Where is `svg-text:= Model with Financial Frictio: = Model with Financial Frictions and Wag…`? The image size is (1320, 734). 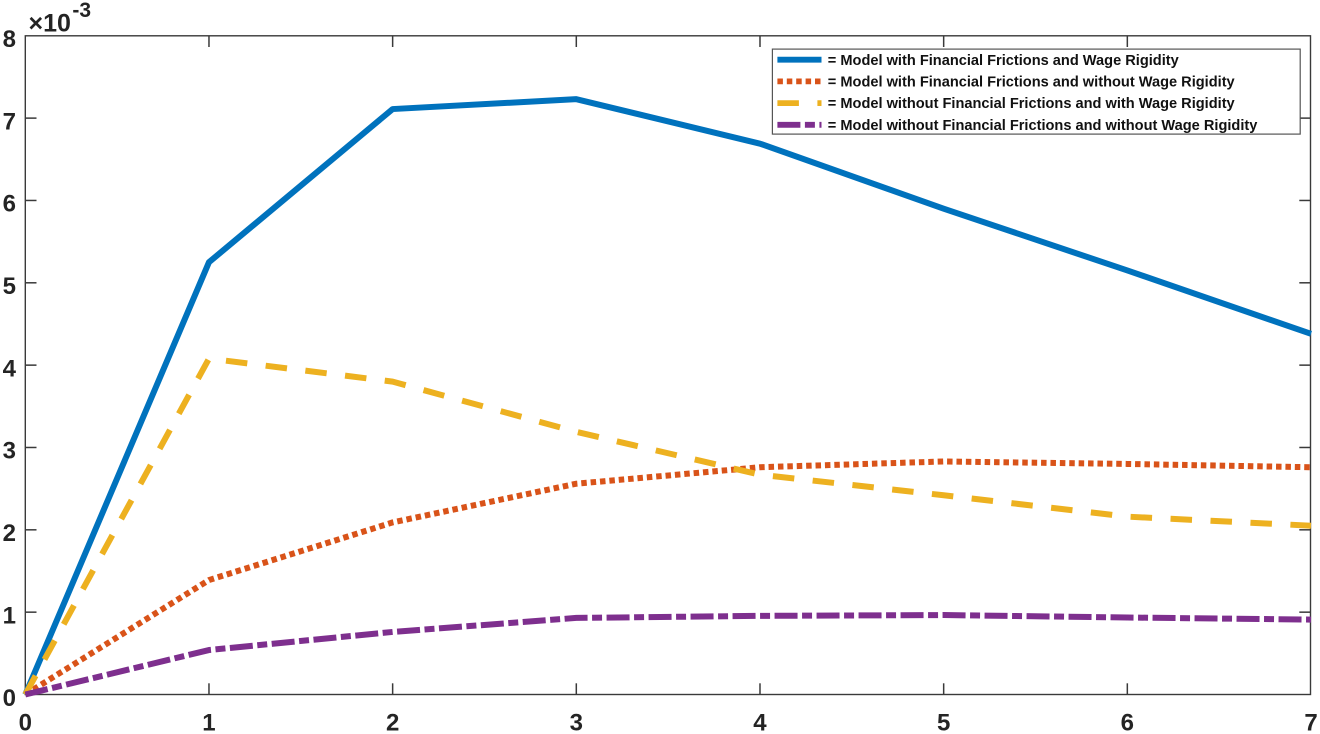
svg-text:= Model with Financial Frictio: = Model with Financial Frictions and Wag… is located at coordinates (1004, 61).